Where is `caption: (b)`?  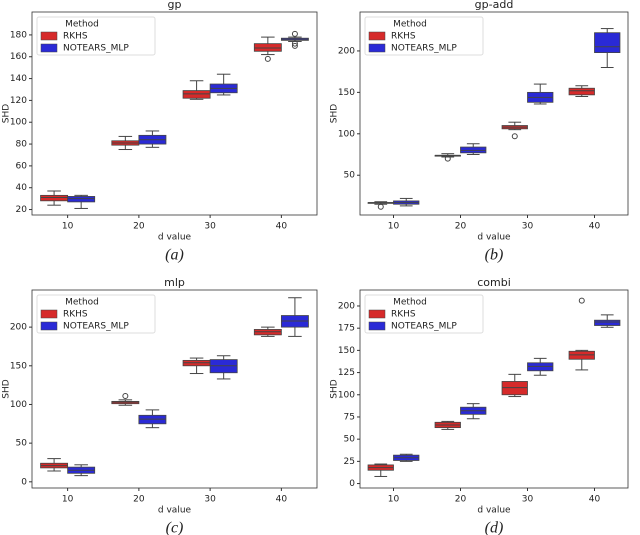 caption: (b) is located at coordinates (494, 255).